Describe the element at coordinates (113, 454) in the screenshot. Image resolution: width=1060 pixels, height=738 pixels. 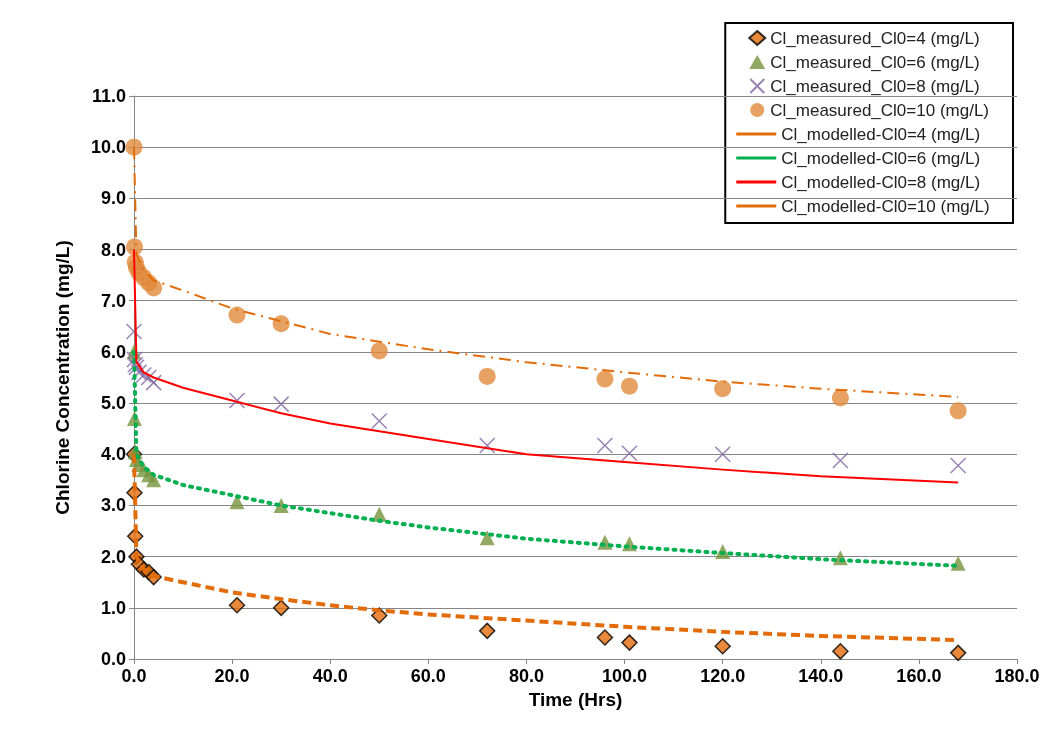
I see `y-tick-label: 4.0` at that location.